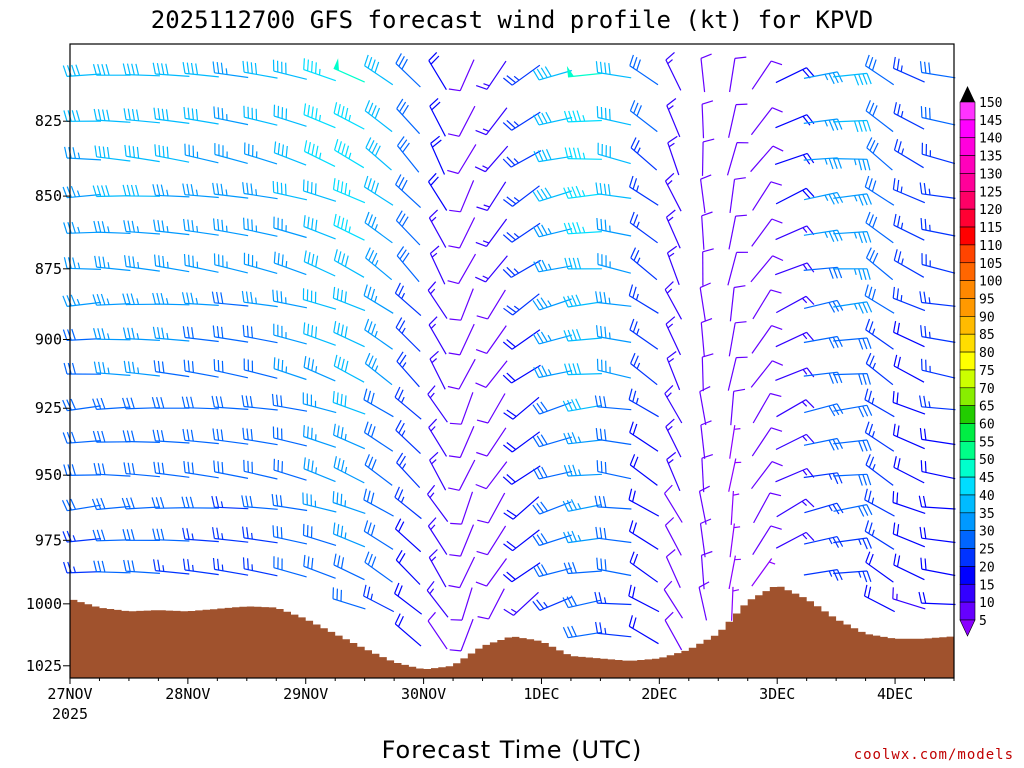  Describe the element at coordinates (987, 442) in the screenshot. I see `colorbar-label-55: 55` at that location.